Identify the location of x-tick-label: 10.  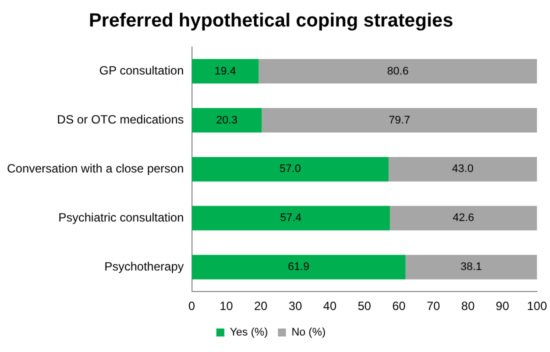
(227, 306).